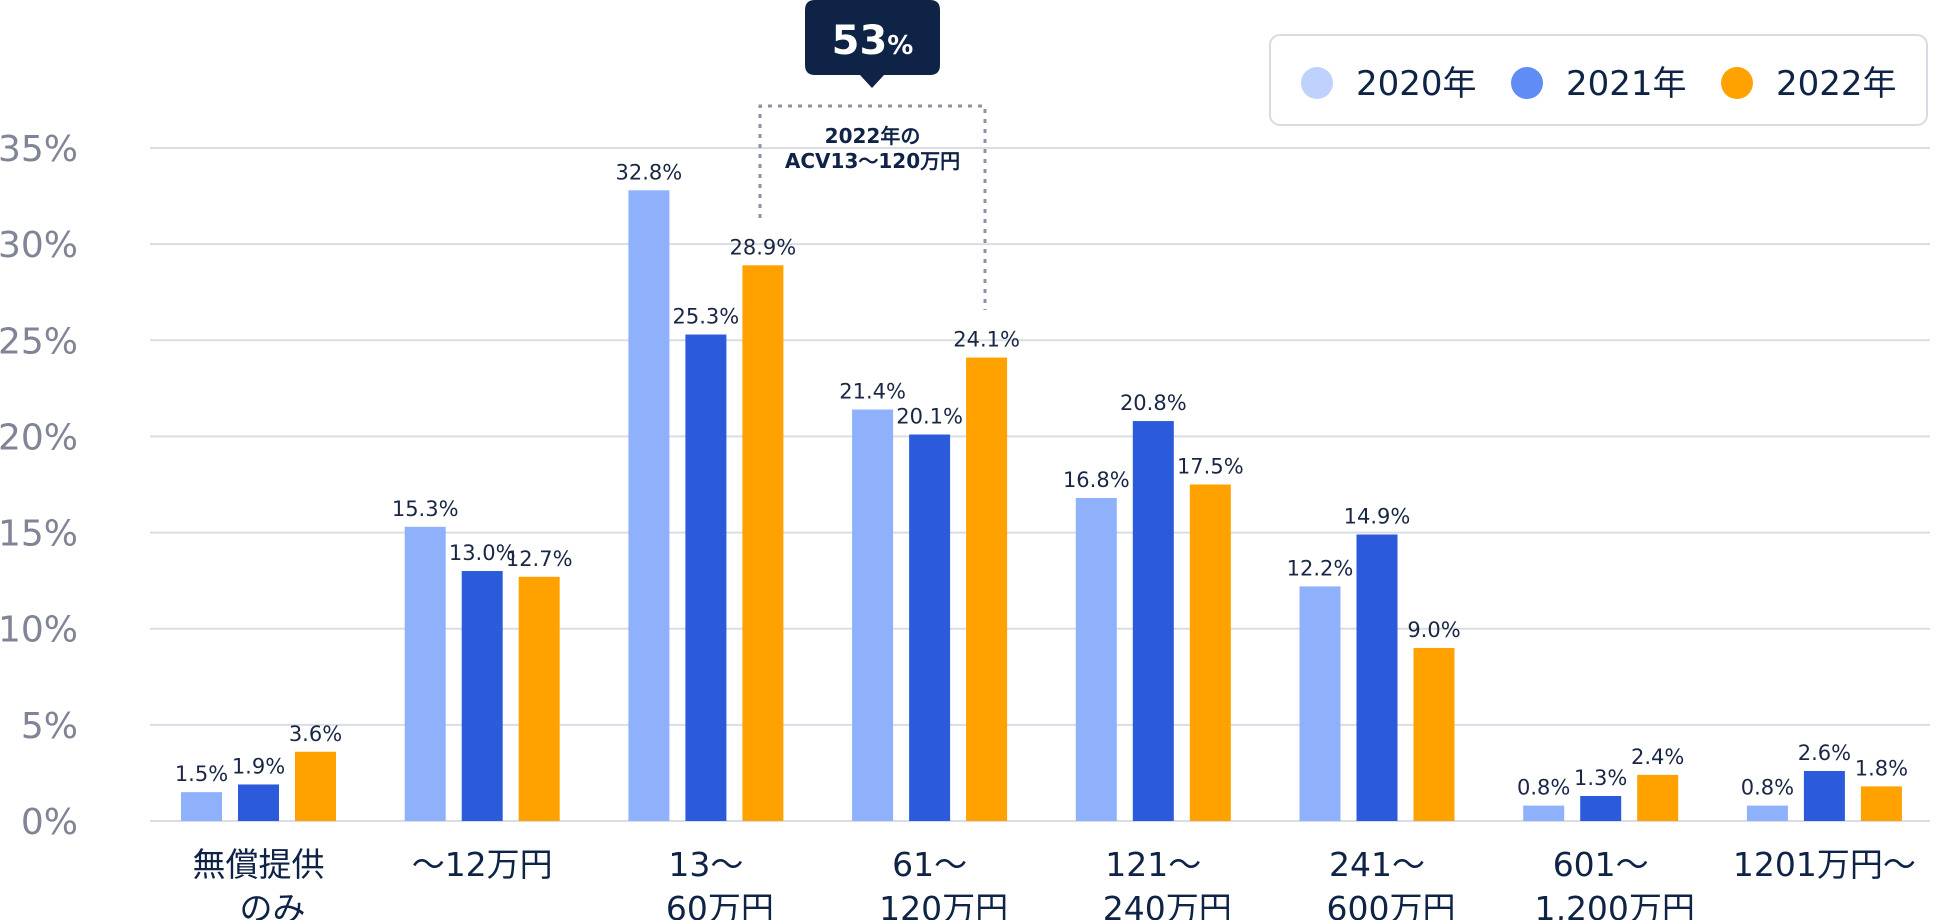  I want to click on bar-value-label: 17.5%, so click(1210, 467).